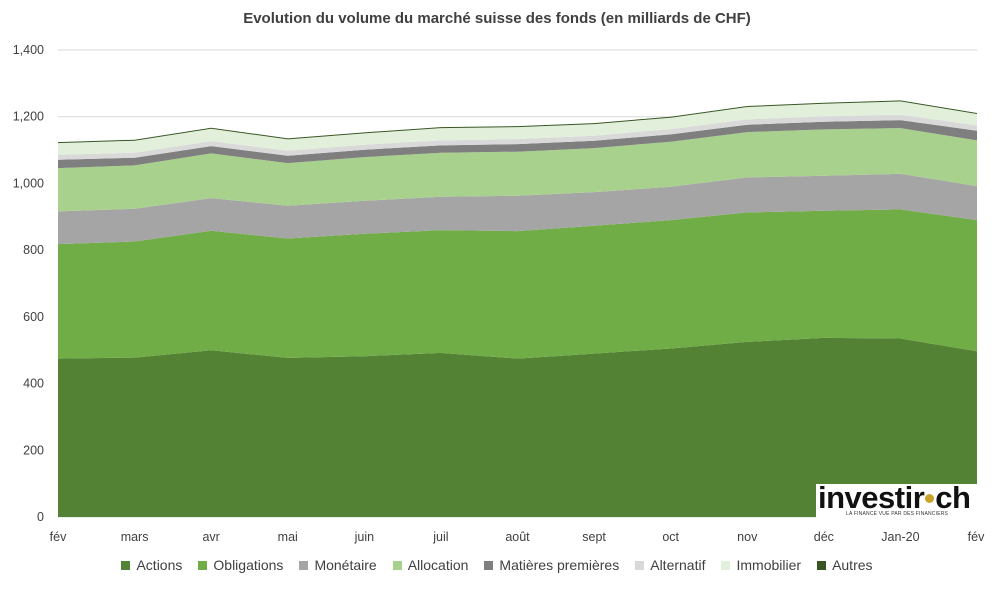 This screenshot has height=589, width=994. I want to click on area-allocation, so click(517, 170).